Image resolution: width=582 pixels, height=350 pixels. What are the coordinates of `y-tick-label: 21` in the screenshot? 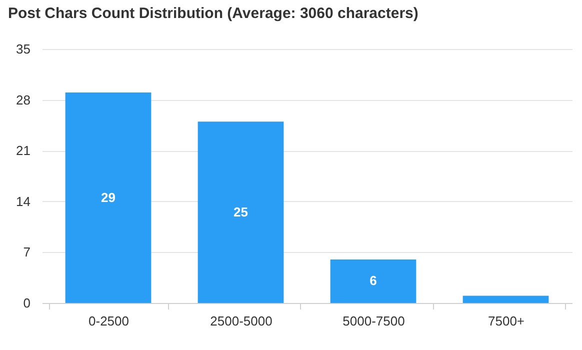 It's located at (23, 150).